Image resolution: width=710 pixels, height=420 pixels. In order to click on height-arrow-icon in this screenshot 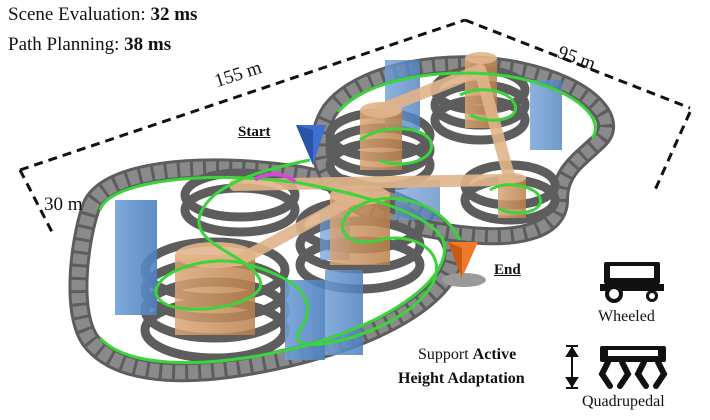, I will do `click(572, 367)`.